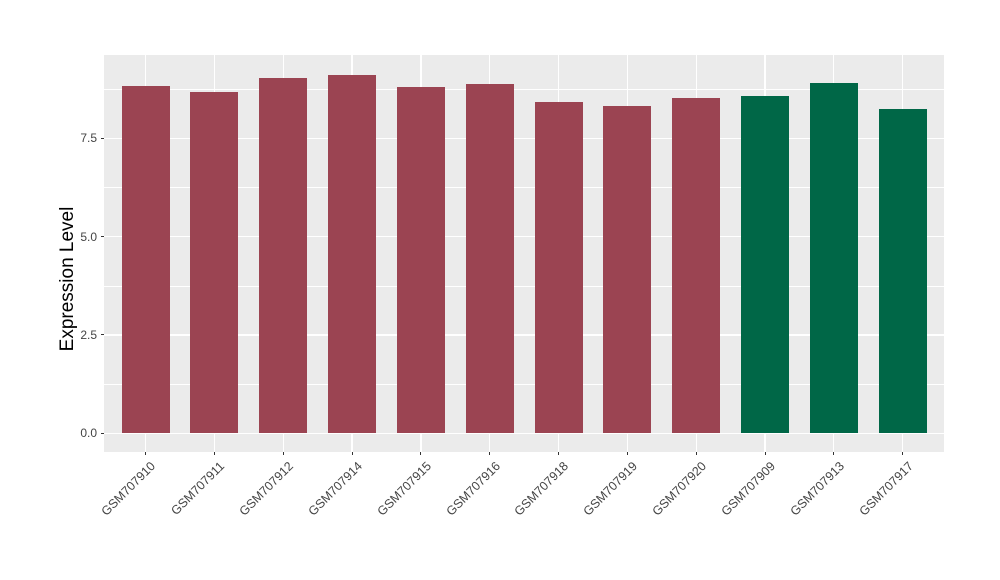 The width and height of the screenshot is (1000, 580). I want to click on x-tick-label-GSM707919: GSM707919, so click(610, 489).